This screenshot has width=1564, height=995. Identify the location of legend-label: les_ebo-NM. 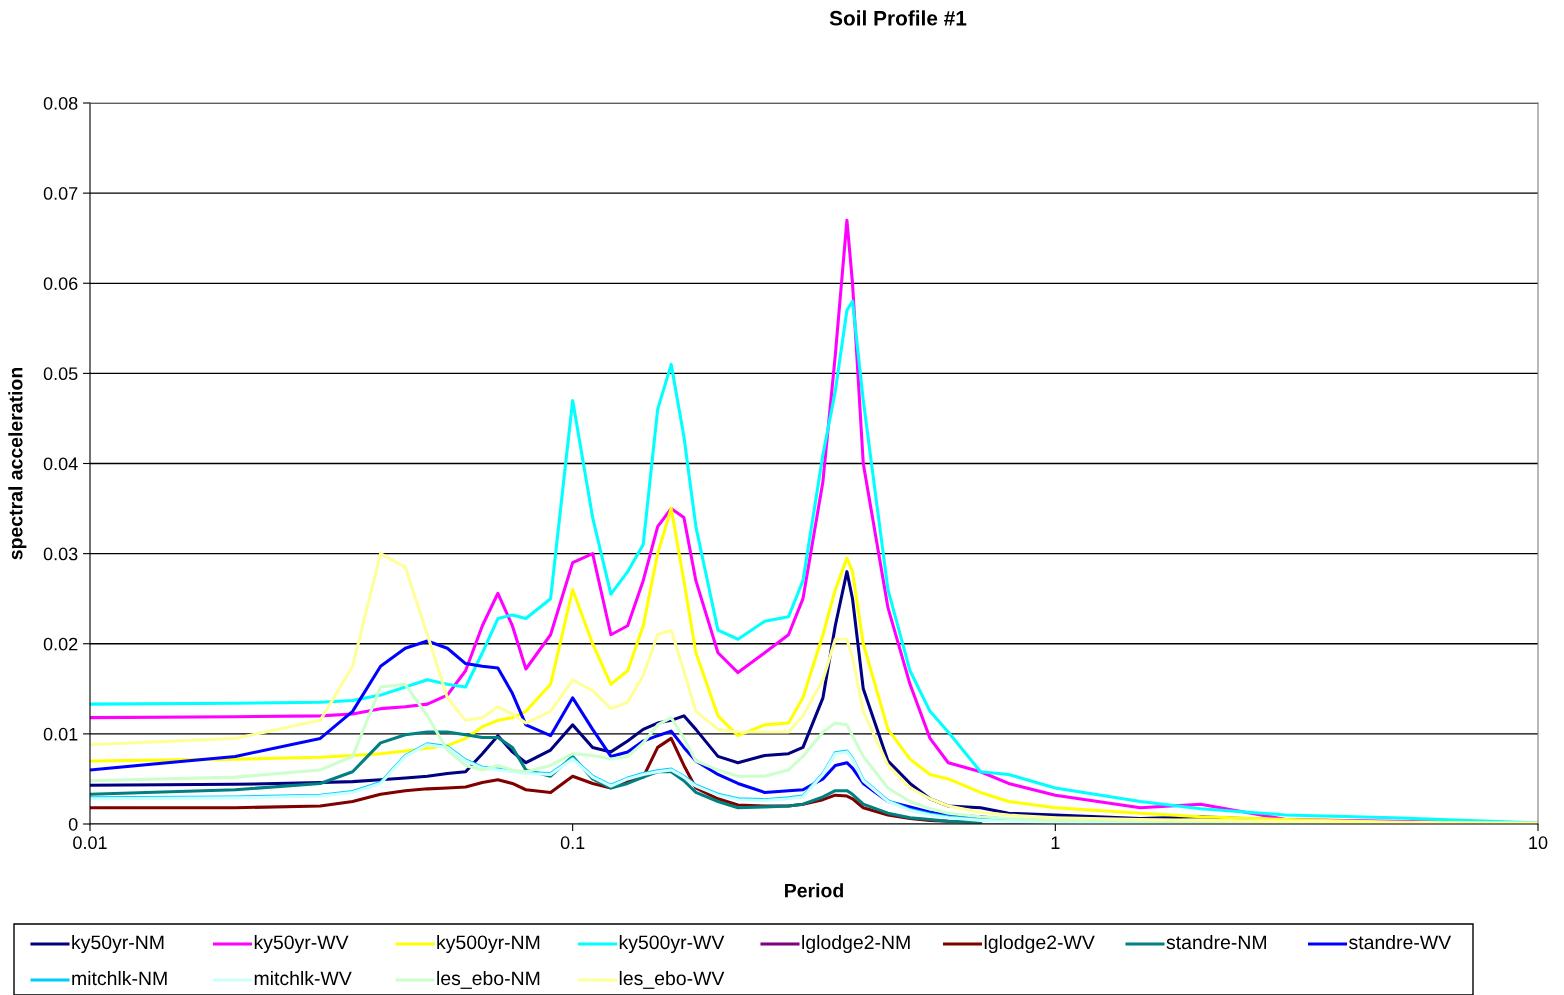
(488, 979).